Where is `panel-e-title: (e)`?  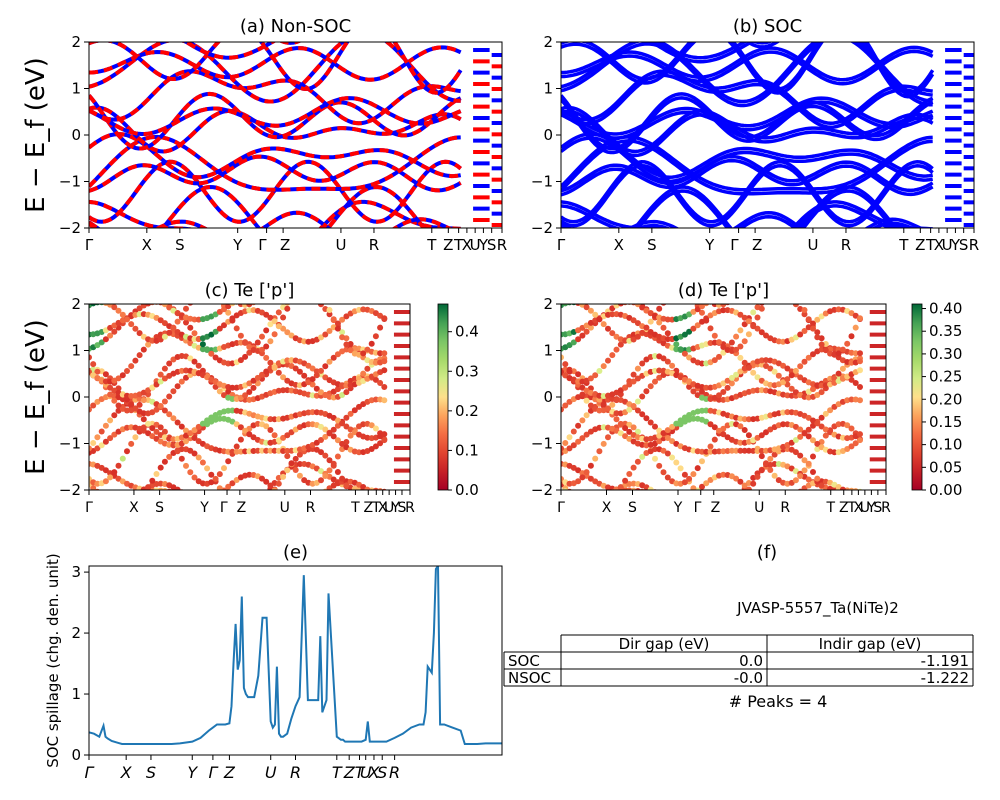
panel-e-title: (e) is located at coordinates (295, 552).